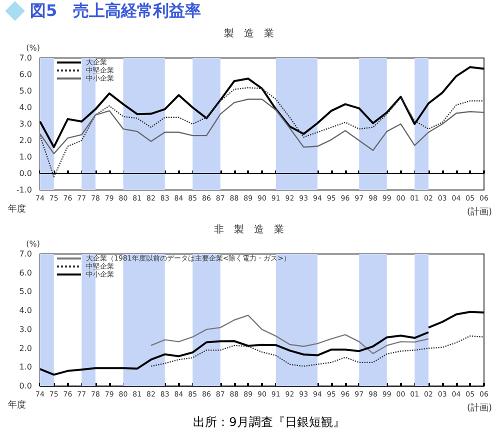 The height and width of the screenshot is (436, 498). Describe the element at coordinates (269, 422) in the screenshot. I see `text: 出所：9月調査『日銀短観』` at that location.